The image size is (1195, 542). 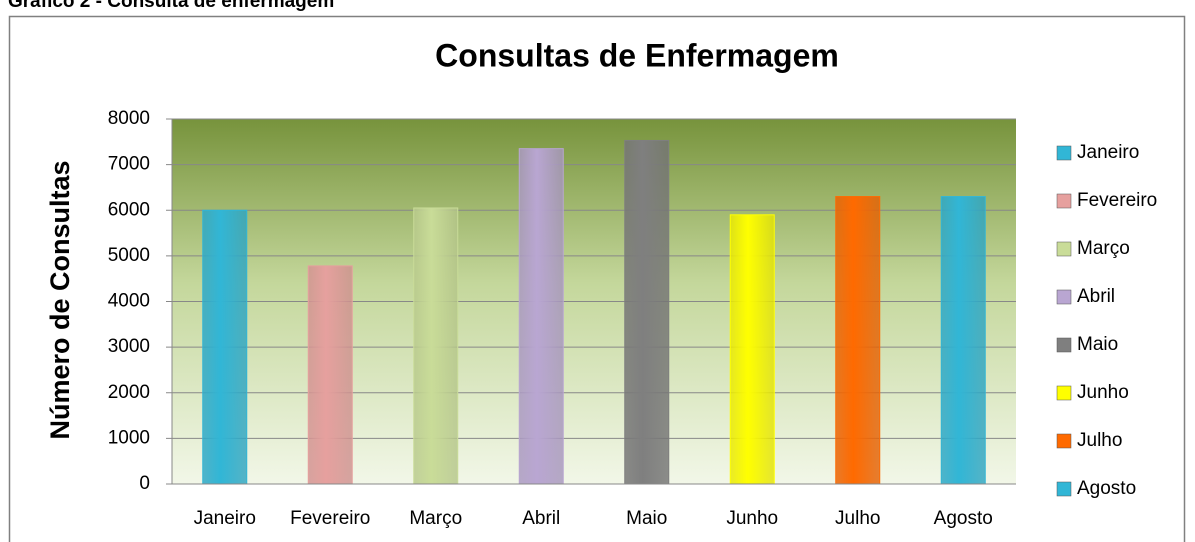 What do you see at coordinates (541, 518) in the screenshot?
I see `x-tick-label: Abril` at bounding box center [541, 518].